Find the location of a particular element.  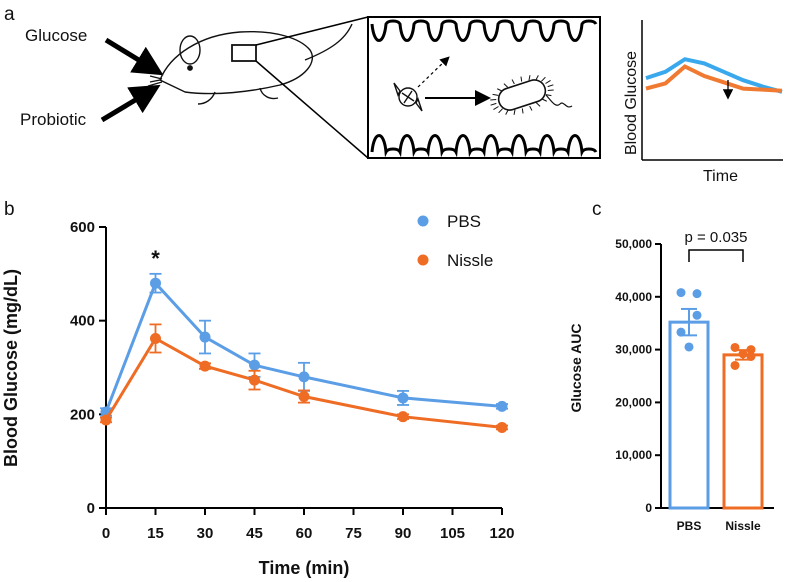

panel-b-annotations: * is located at coordinates (155, 258).